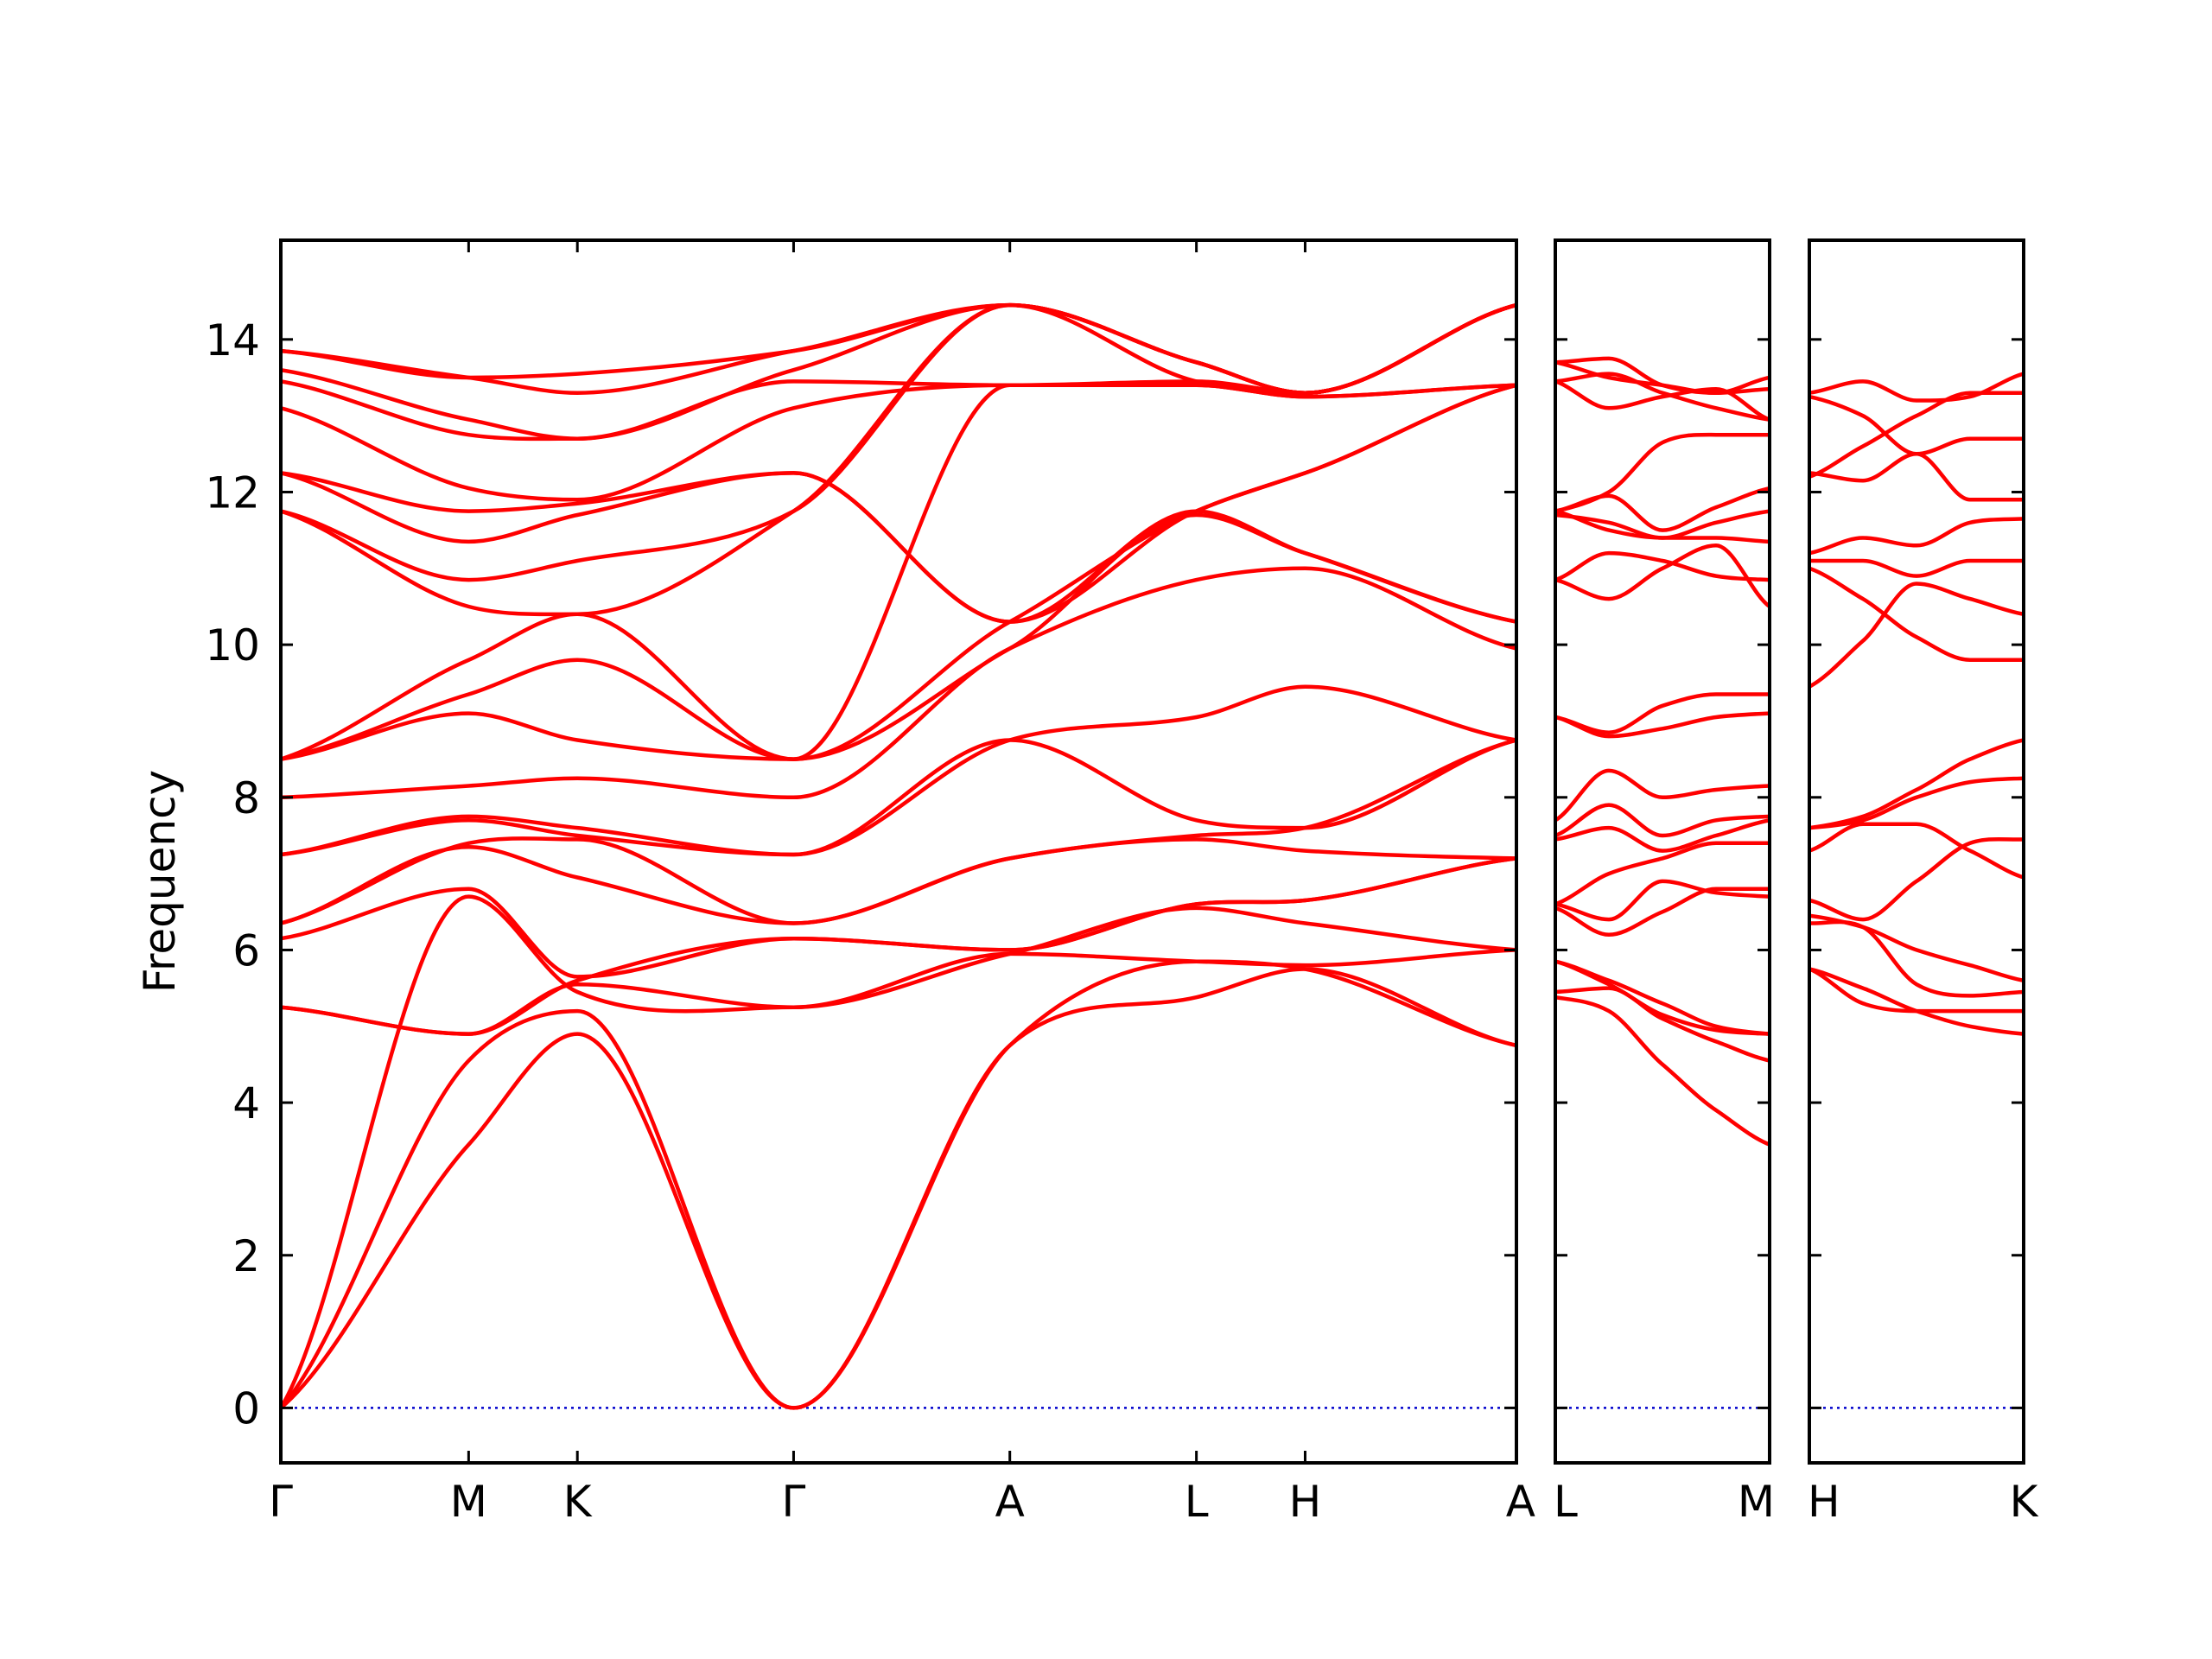 The width and height of the screenshot is (2212, 1659). Describe the element at coordinates (232, 340) in the screenshot. I see `y-tick-label: 14` at that location.